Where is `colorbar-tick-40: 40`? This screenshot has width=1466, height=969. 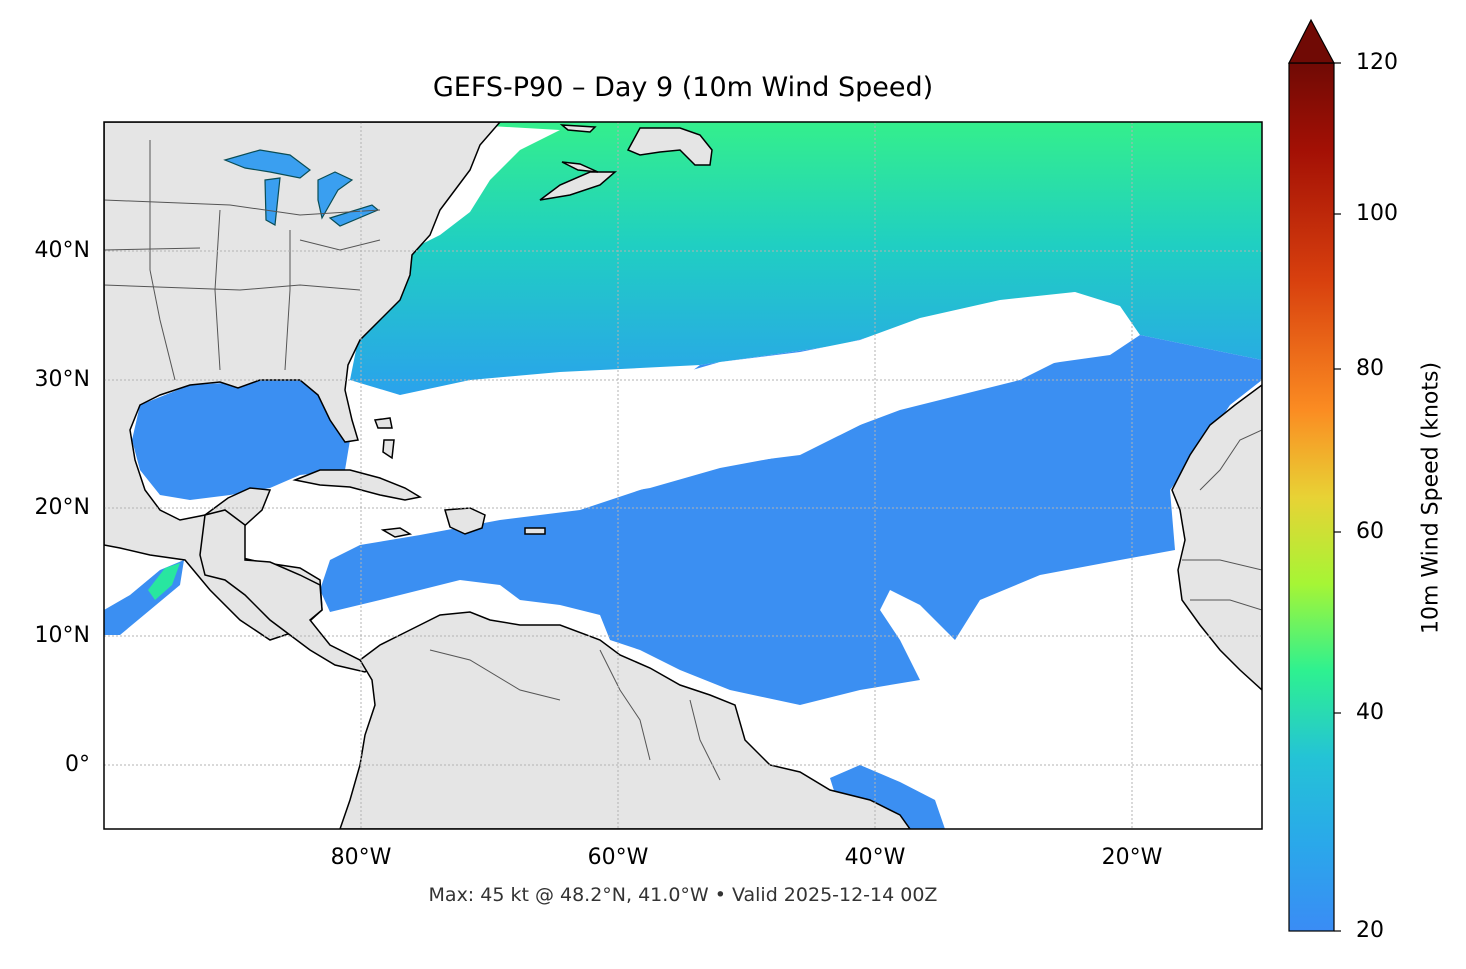
colorbar-tick-40: 40 is located at coordinates (1370, 712).